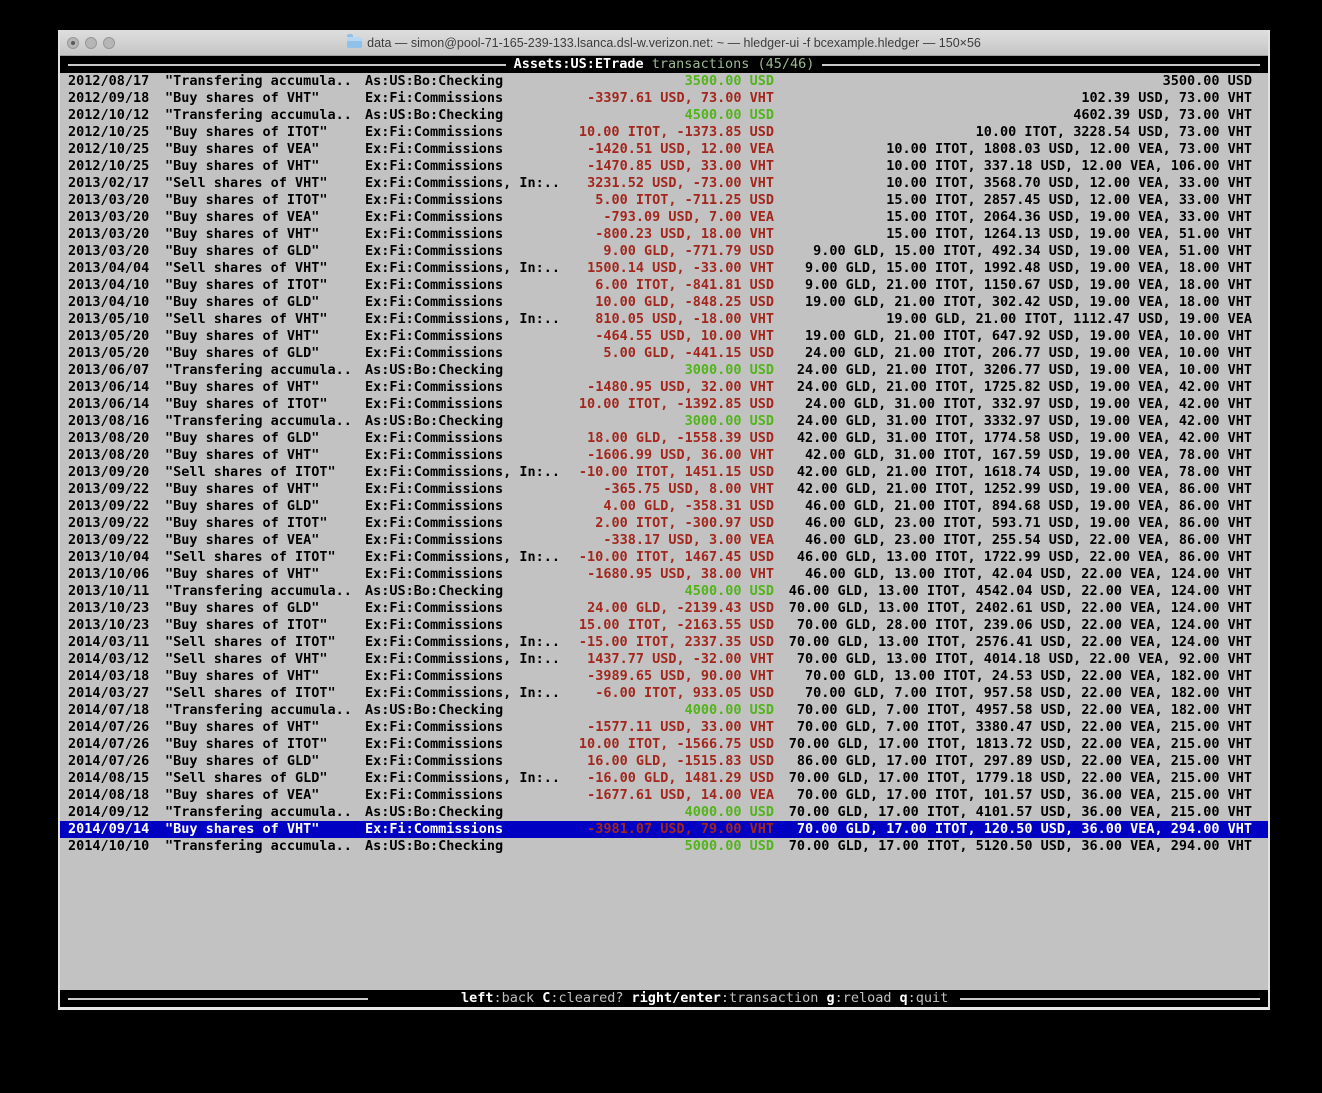  I want to click on transaction-date: 2014/07/26, so click(109, 744).